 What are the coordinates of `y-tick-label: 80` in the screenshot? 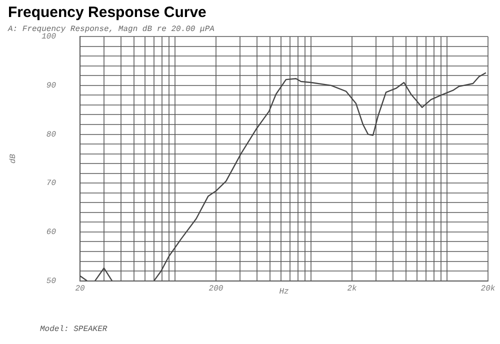 It's located at (51, 135).